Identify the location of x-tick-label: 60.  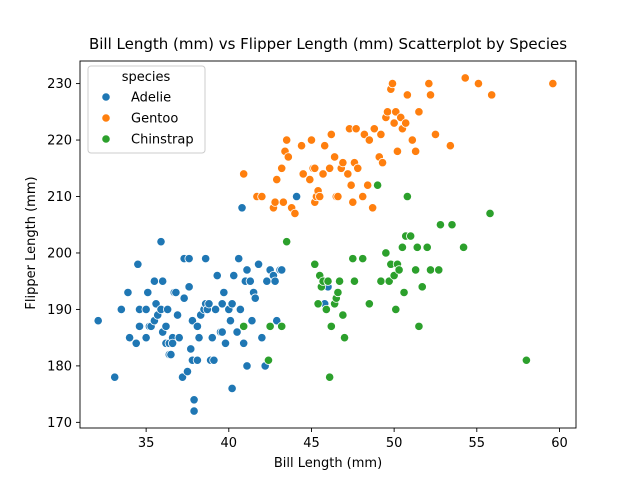
(559, 443).